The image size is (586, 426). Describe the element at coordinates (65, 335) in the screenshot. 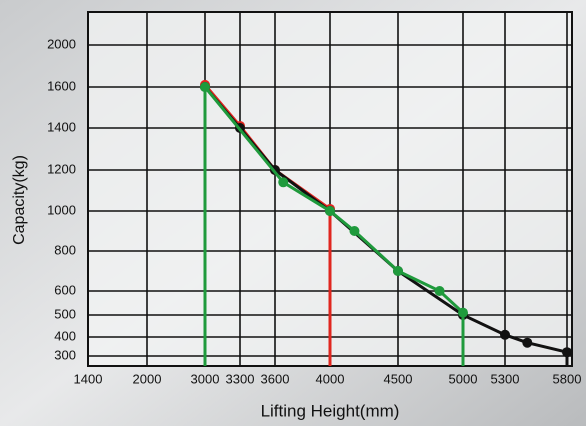

I see `y-tick-label: 400` at that location.